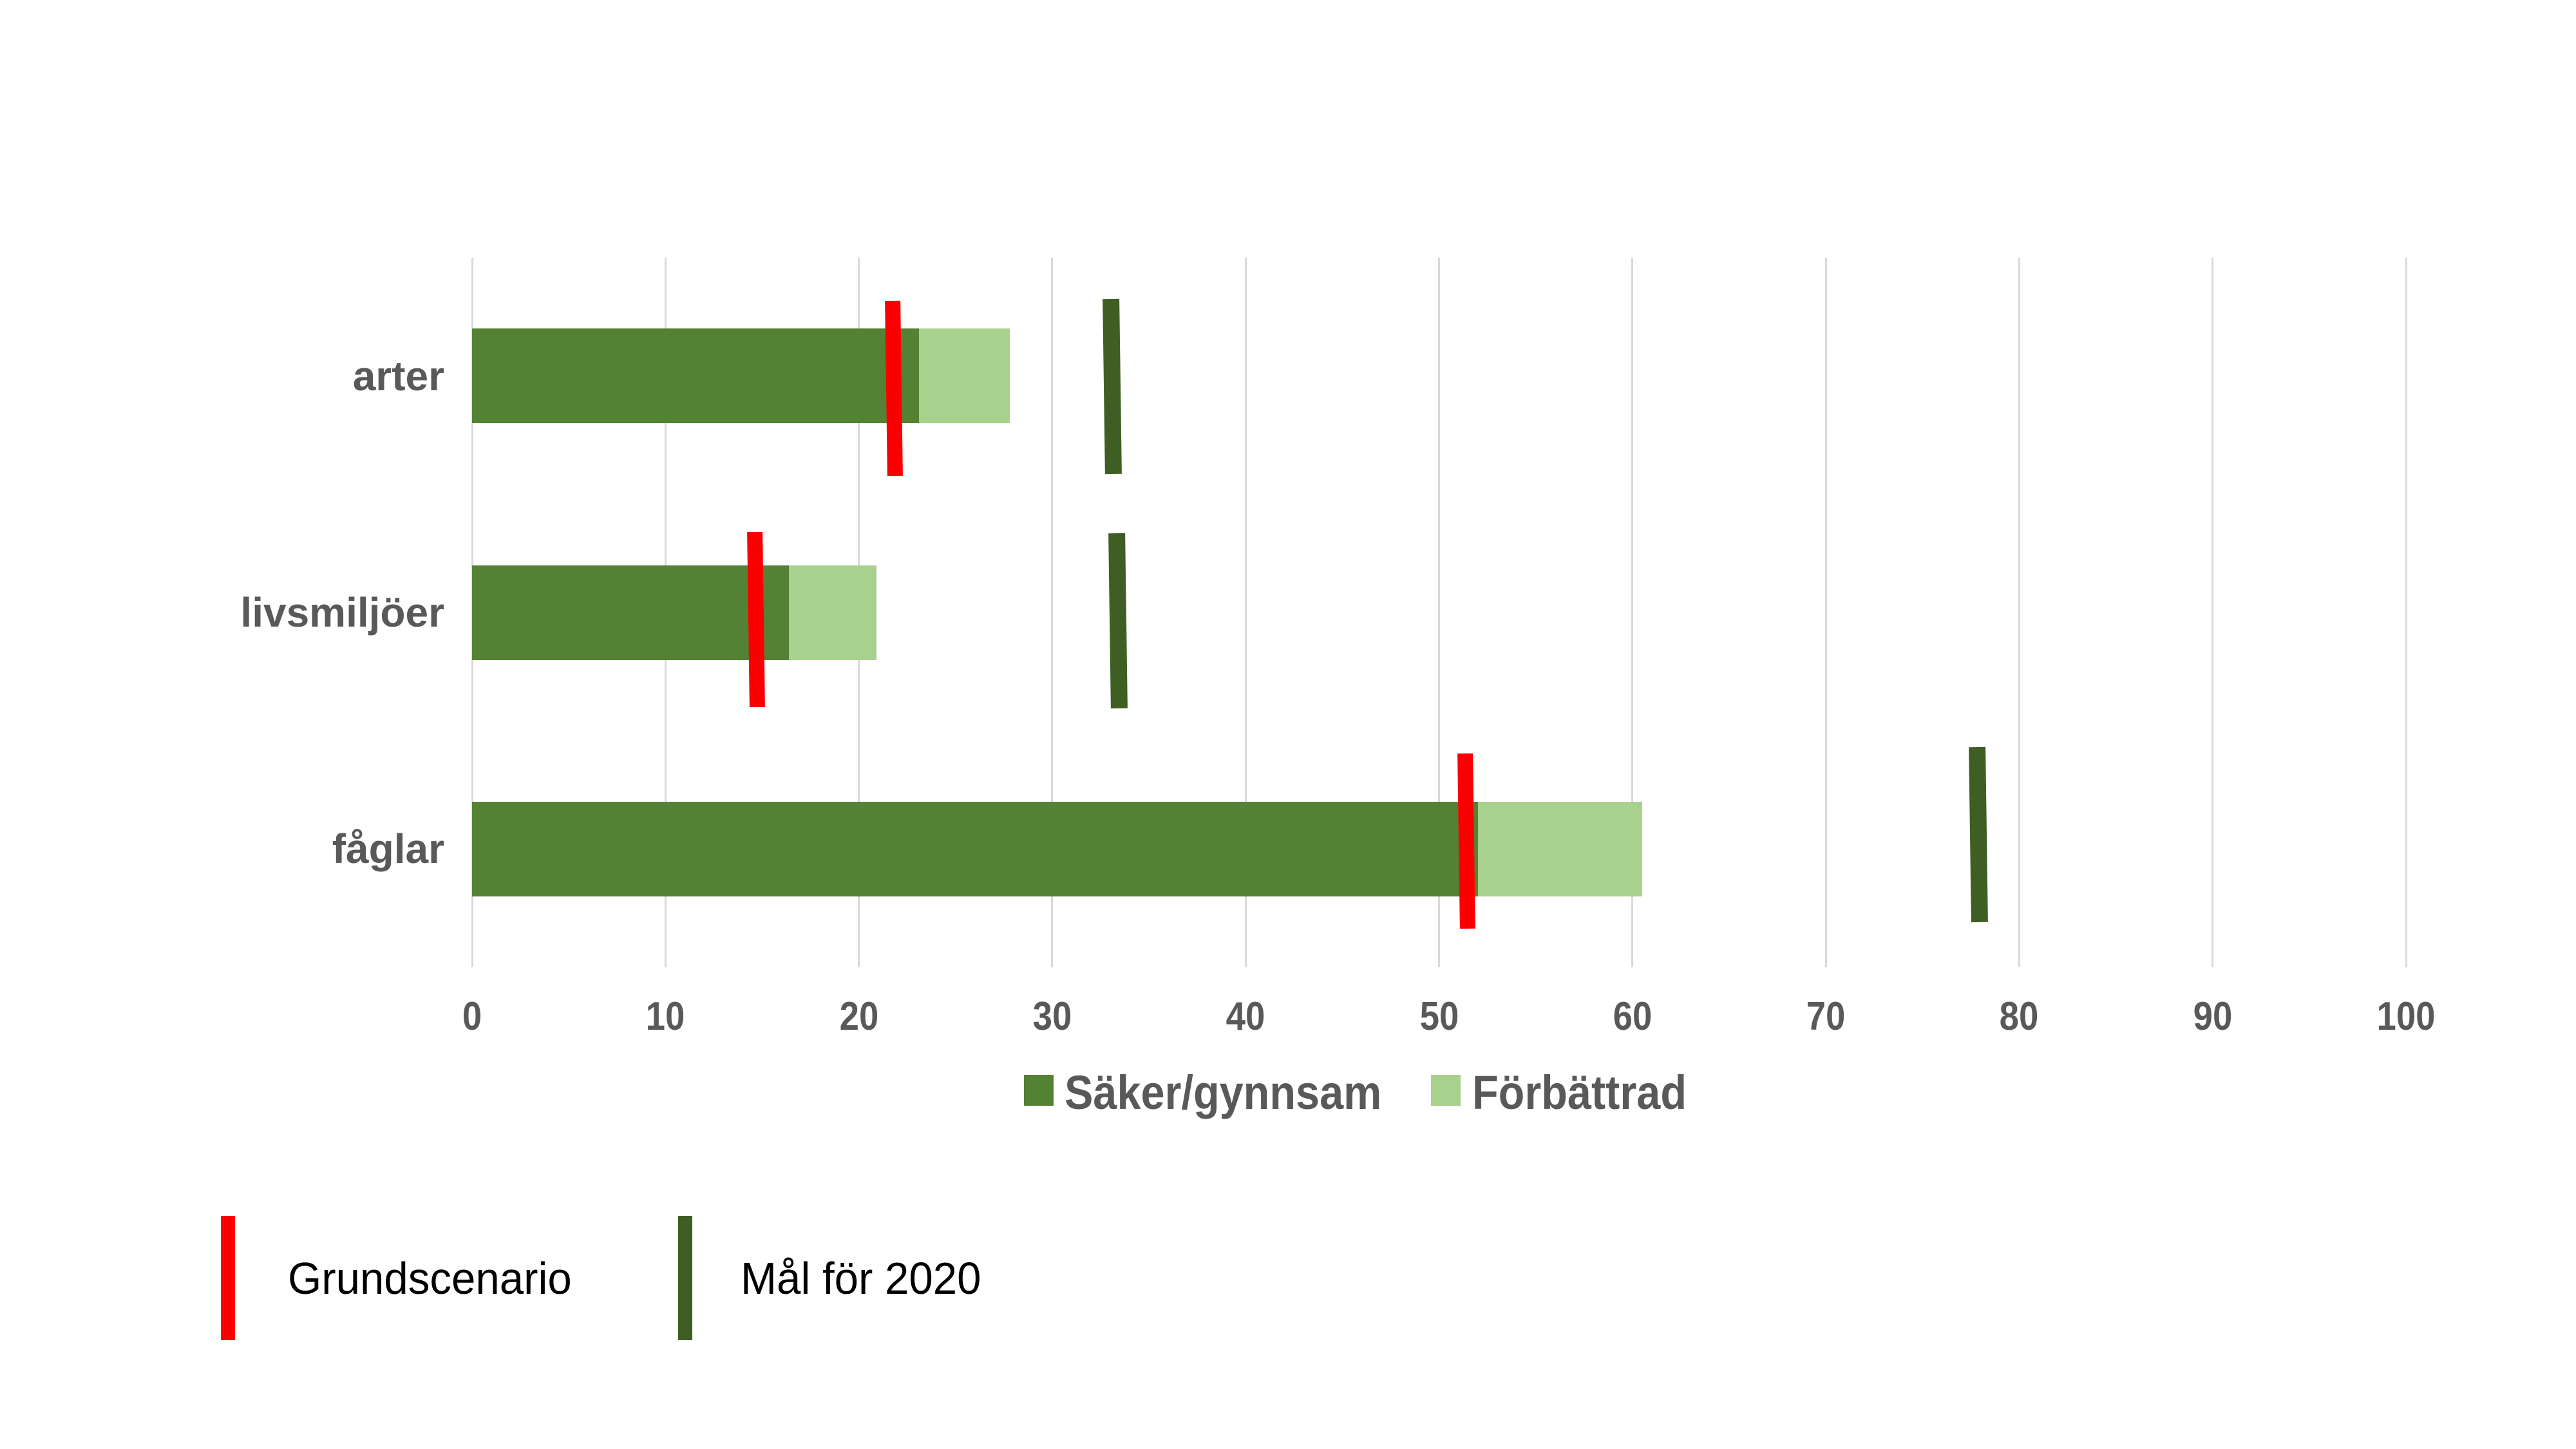  What do you see at coordinates (398, 375) in the screenshot?
I see `category-label-0: arter` at bounding box center [398, 375].